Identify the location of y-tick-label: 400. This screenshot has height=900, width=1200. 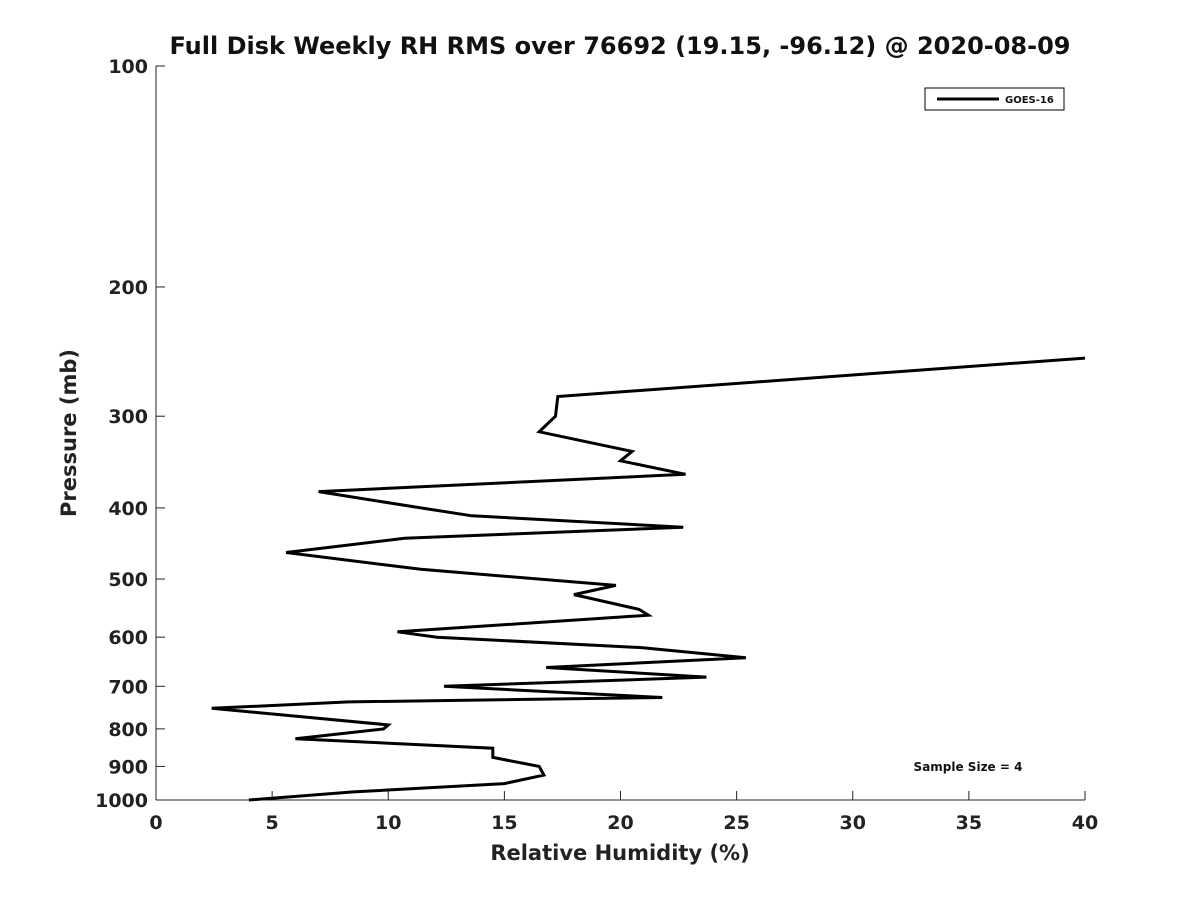
(128, 509).